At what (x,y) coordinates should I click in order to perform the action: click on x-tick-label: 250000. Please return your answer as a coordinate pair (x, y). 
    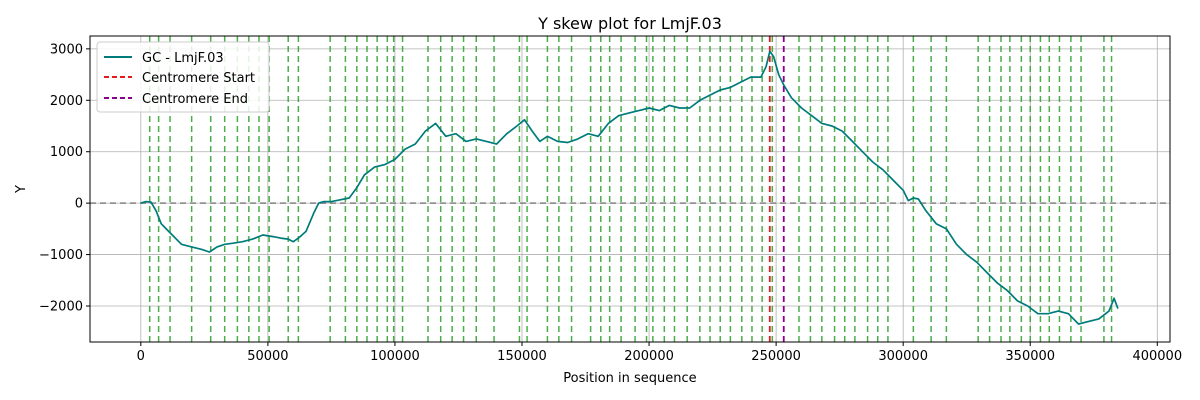
    Looking at the image, I should click on (776, 356).